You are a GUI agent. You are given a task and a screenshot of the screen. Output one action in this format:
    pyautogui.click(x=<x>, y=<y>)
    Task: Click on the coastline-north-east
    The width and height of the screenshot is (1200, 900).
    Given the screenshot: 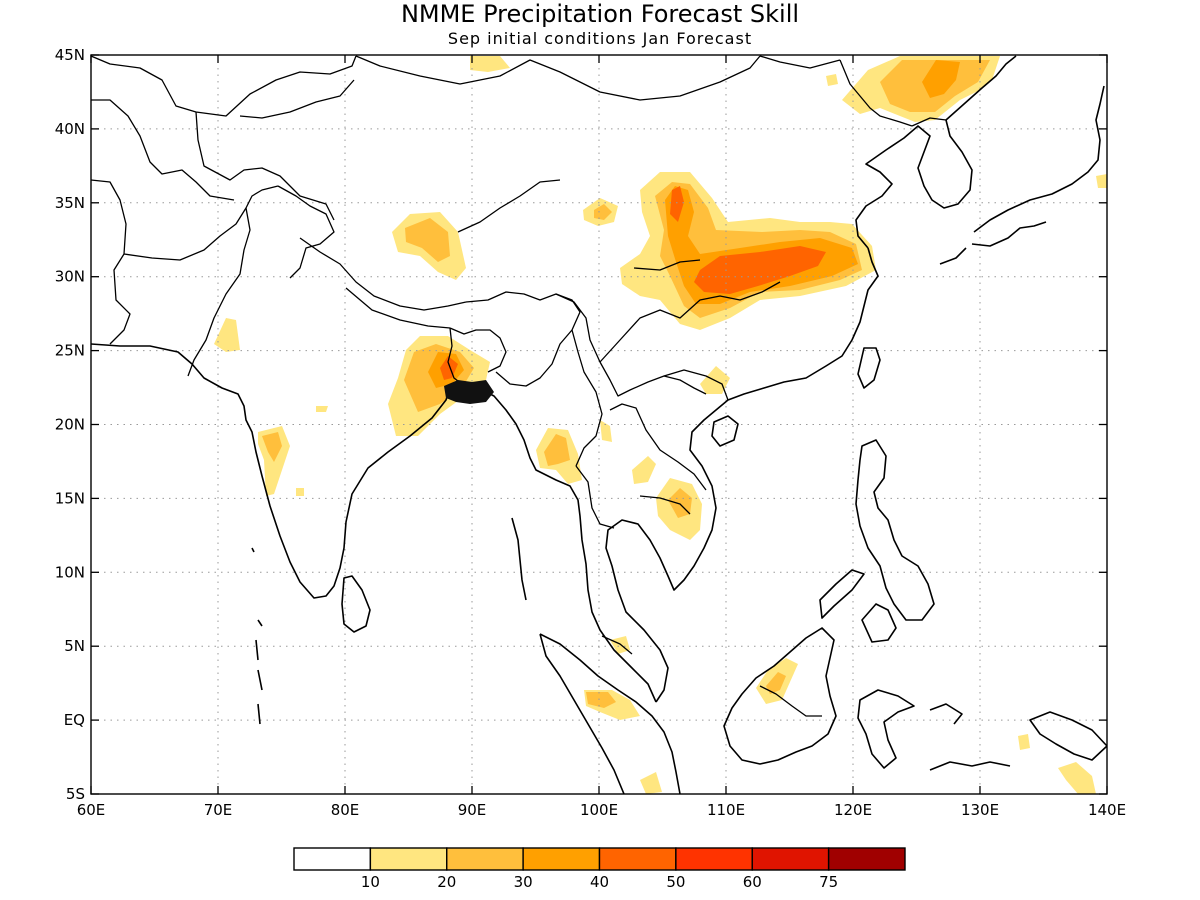 What is the action you would take?
    pyautogui.click(x=981, y=88)
    